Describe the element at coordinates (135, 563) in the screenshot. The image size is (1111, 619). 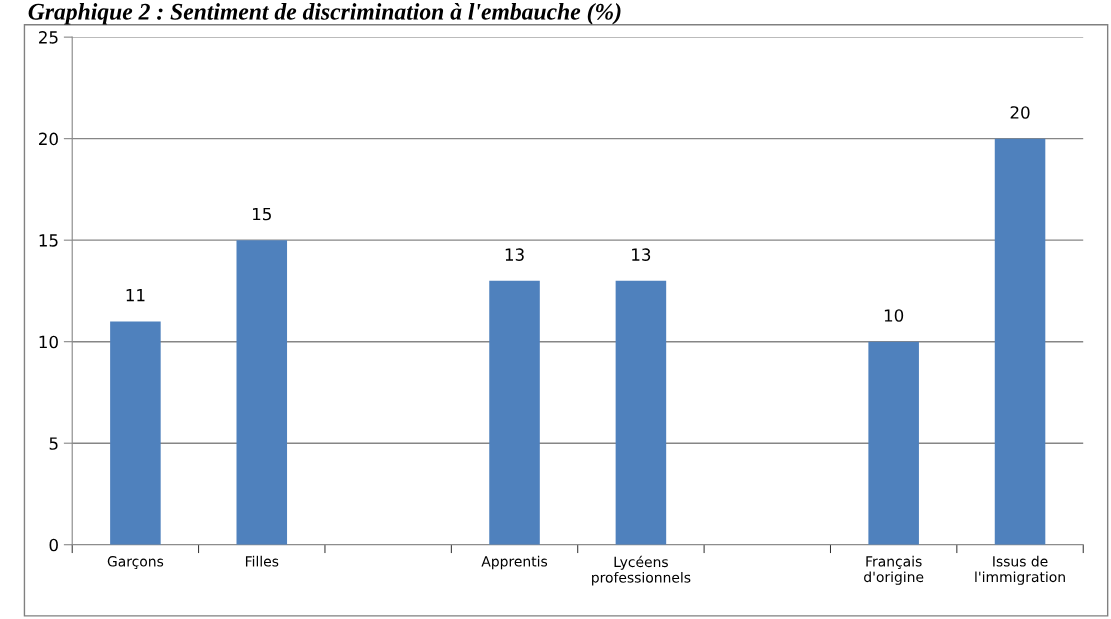
I see `x-tick-label: Garçons` at that location.